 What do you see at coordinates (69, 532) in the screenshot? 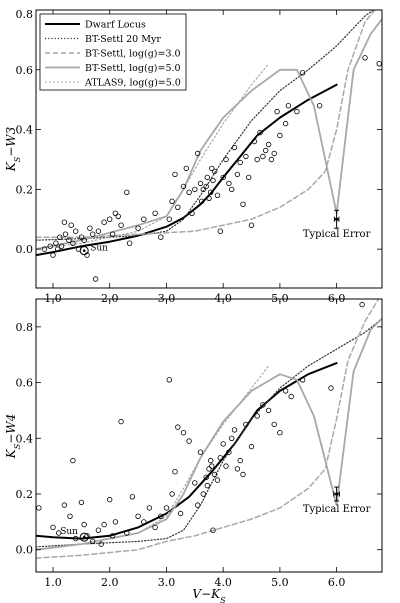
I see `bottom-sun-label: Sun` at bounding box center [69, 532].